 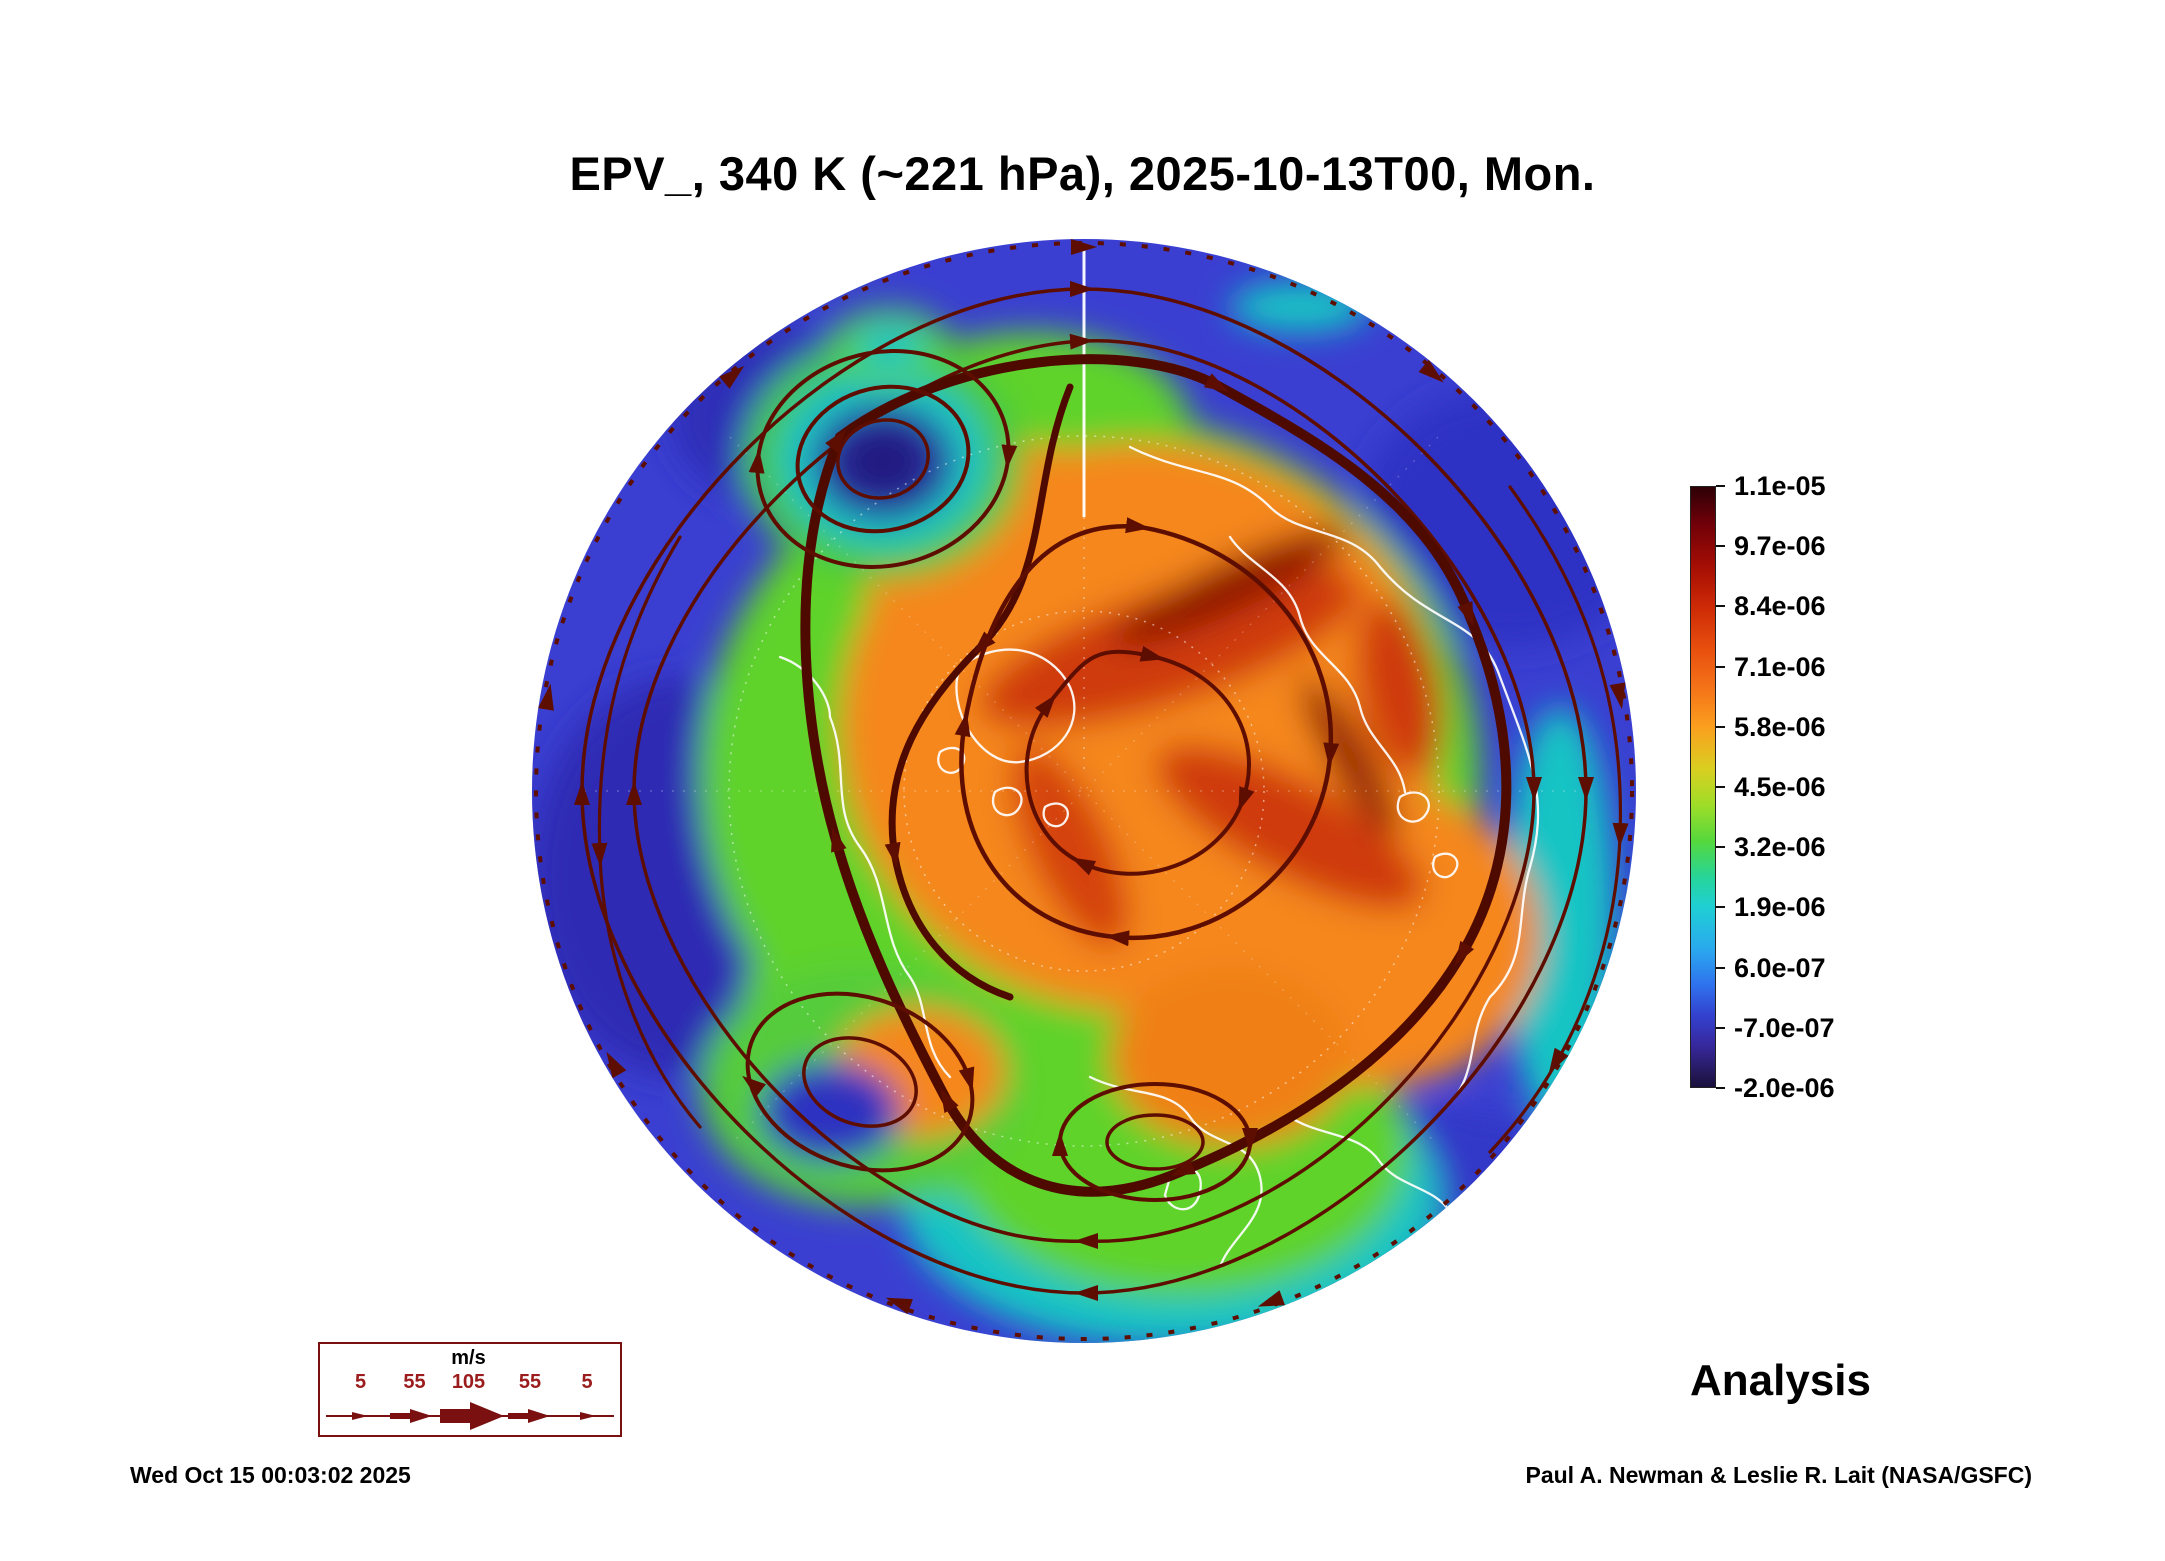 What do you see at coordinates (1780, 786) in the screenshot?
I see `colorbar-tick-label: 4.5e-06` at bounding box center [1780, 786].